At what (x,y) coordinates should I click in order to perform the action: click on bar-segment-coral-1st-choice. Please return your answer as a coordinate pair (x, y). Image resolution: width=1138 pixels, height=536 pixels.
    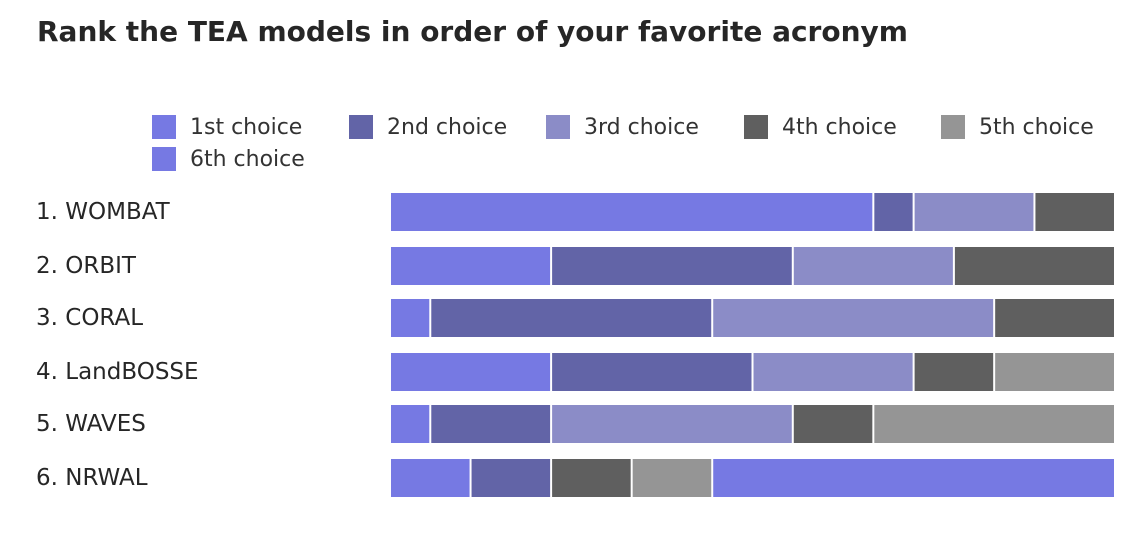
    Looking at the image, I should click on (410, 318).